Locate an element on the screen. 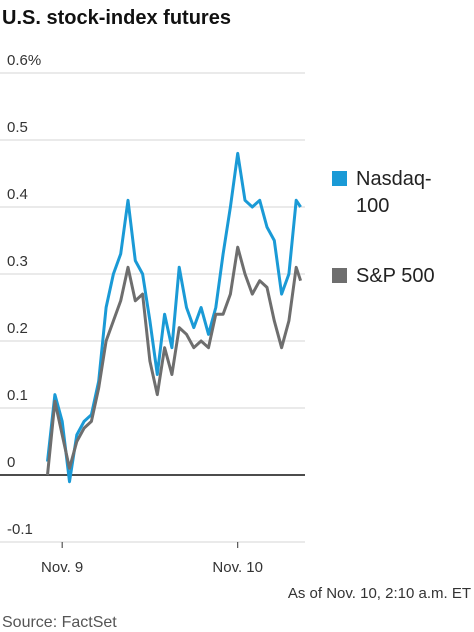 Image resolution: width=474 pixels, height=632 pixels. y-tick-label: 0.6% is located at coordinates (24, 60).